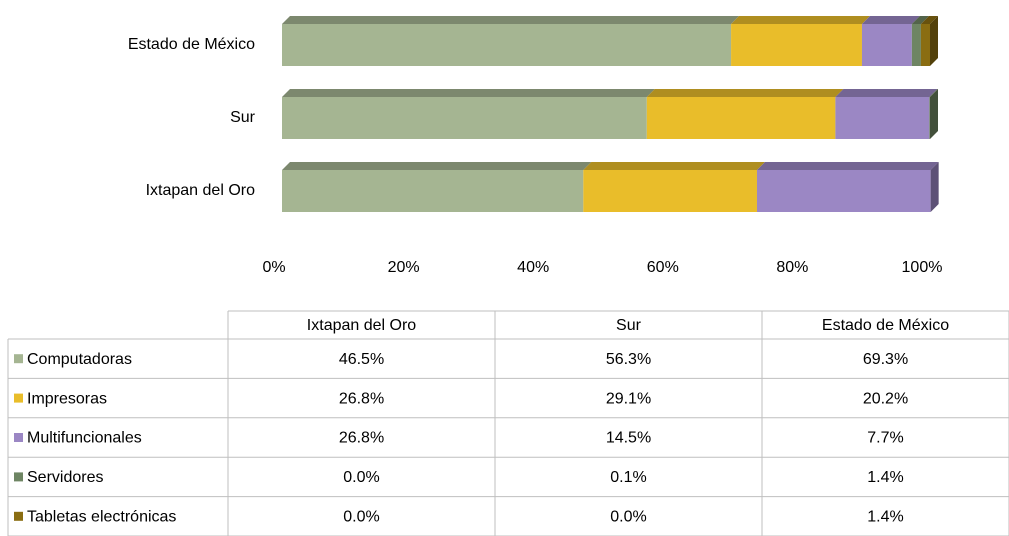  I want to click on y-tick-label: Sur, so click(243, 117).